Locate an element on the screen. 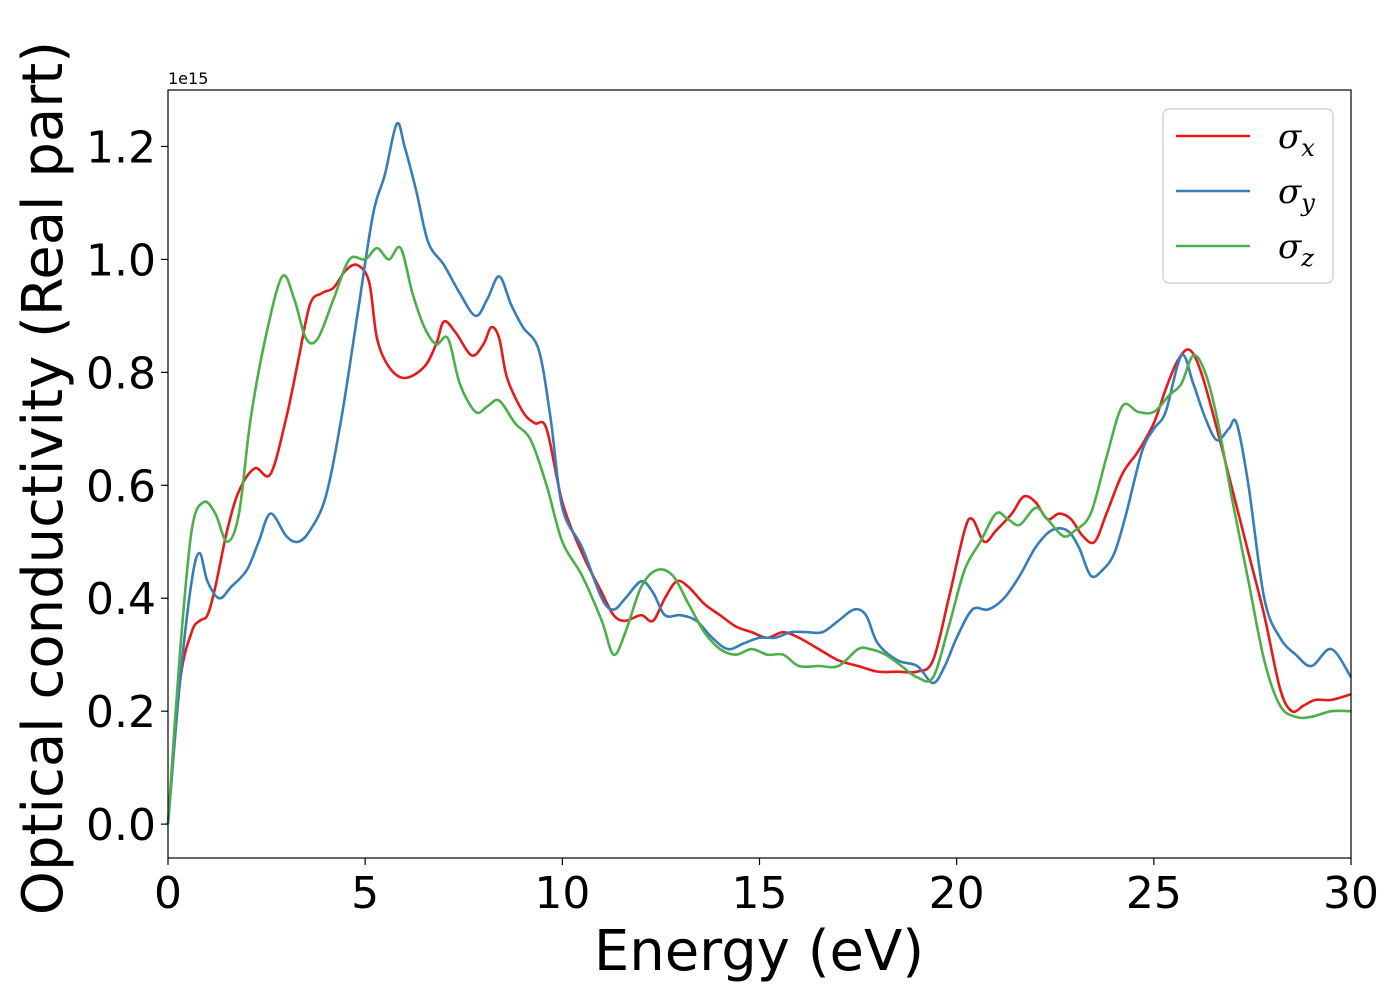 This screenshot has height=1000, width=1400. legend-subscript-y: y is located at coordinates (1307, 203).